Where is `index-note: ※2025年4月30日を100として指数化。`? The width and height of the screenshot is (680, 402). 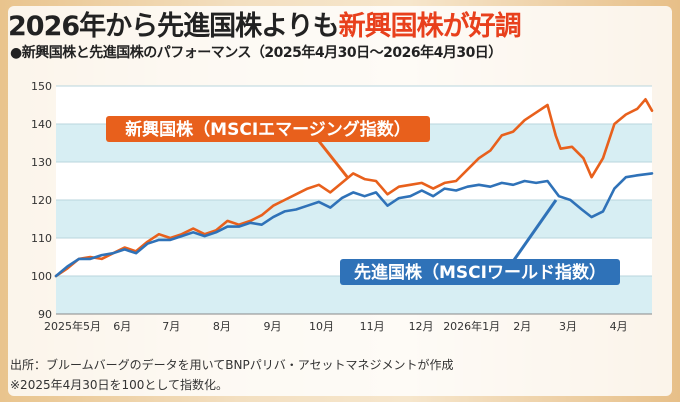 index-note: ※2025年4月30日を100として指数化。 is located at coordinates (119, 385).